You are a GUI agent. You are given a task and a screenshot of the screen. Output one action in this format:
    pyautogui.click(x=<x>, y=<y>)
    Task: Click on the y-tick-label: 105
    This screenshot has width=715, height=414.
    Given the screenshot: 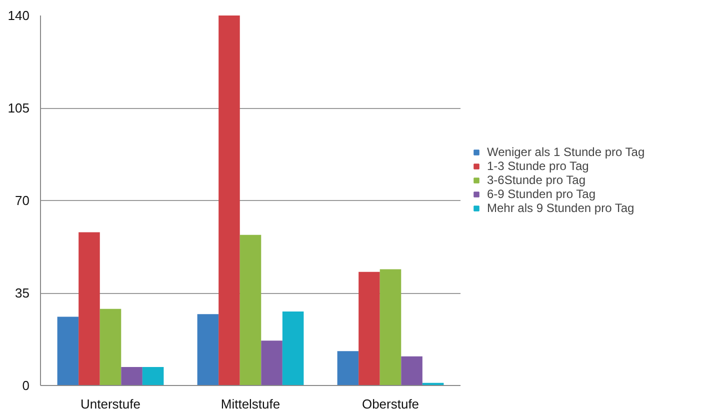 What is the action you would take?
    pyautogui.click(x=19, y=108)
    